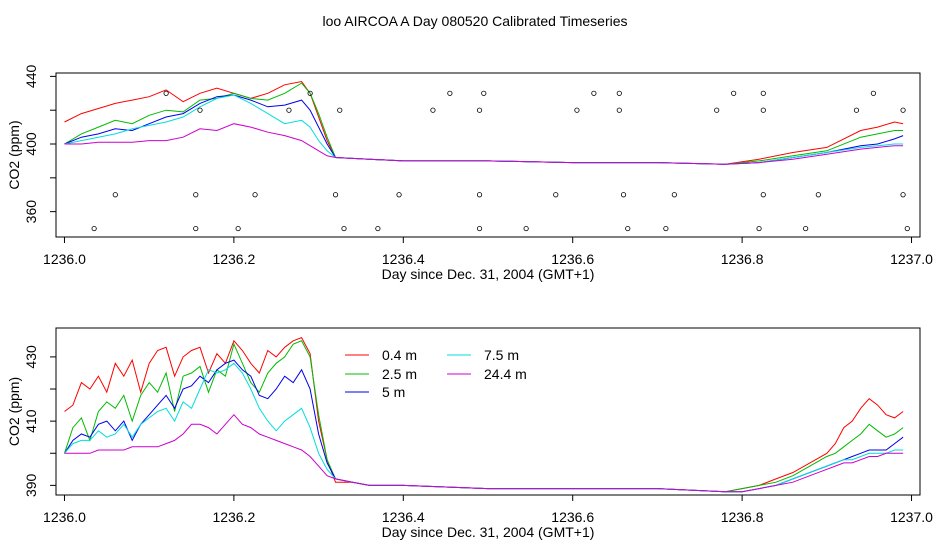 This screenshot has height=550, width=950. What do you see at coordinates (505, 374) in the screenshot?
I see `legend-label-5: 24.4 m` at bounding box center [505, 374].